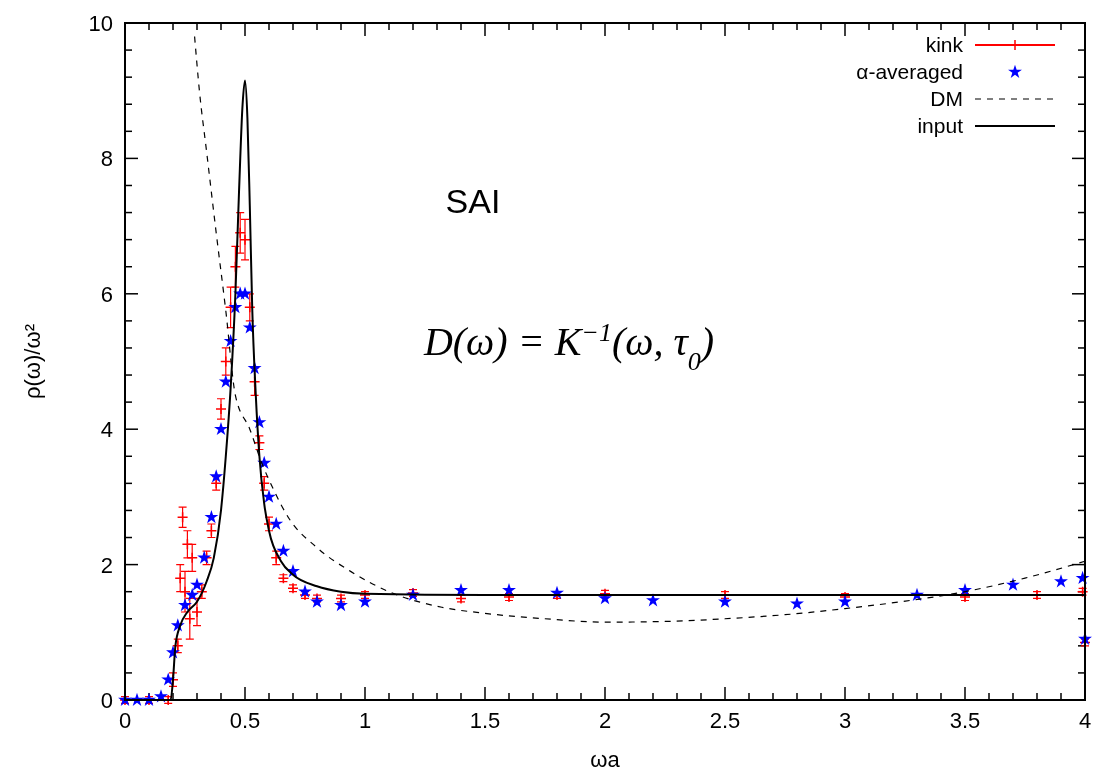 This screenshot has height=779, width=1095. Describe the element at coordinates (568, 346) in the screenshot. I see `annotation: D(ω) = K$^{−1}$(ω, τ$_{0}$)` at that location.